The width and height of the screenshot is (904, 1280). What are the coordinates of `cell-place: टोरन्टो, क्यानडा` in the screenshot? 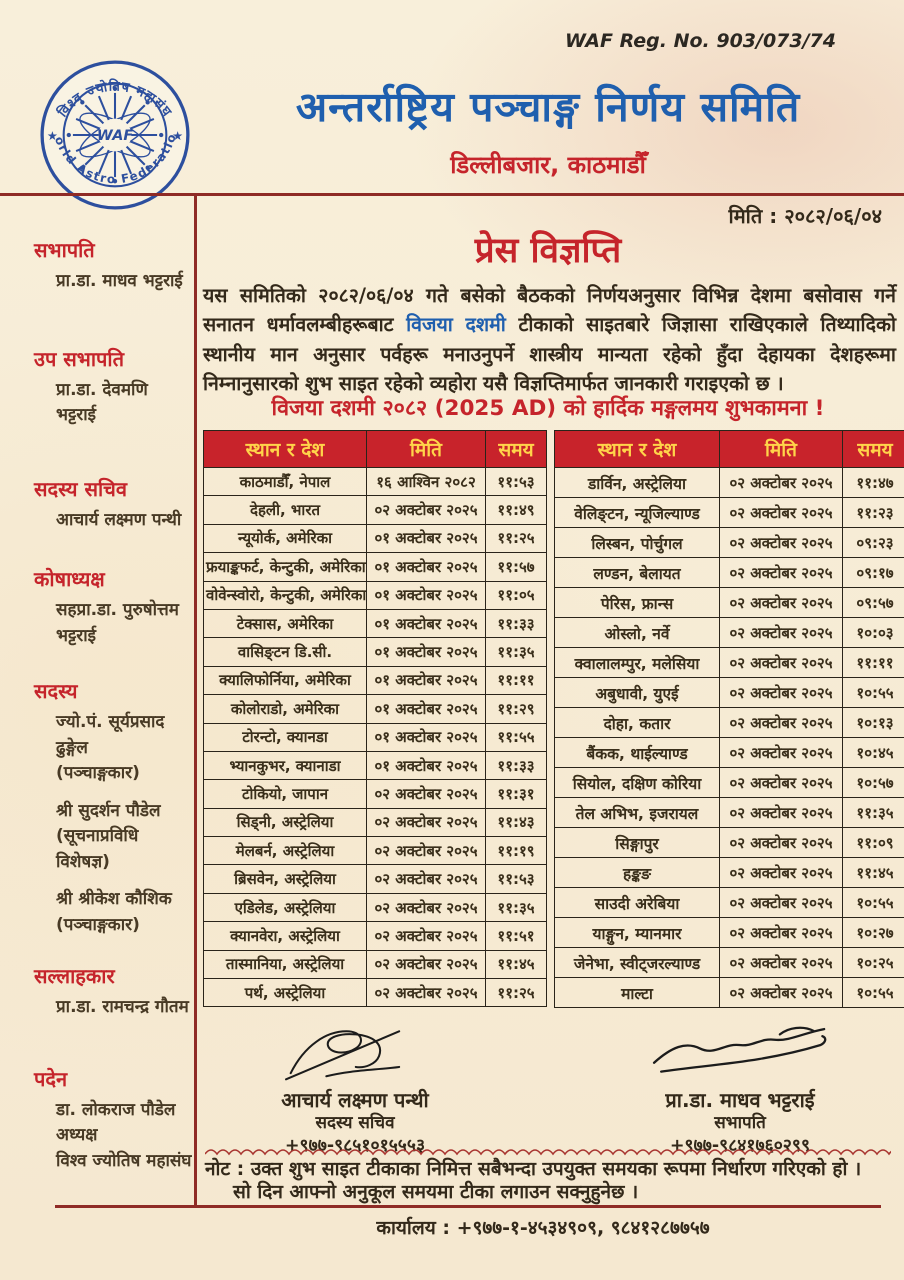 It's located at (285, 737).